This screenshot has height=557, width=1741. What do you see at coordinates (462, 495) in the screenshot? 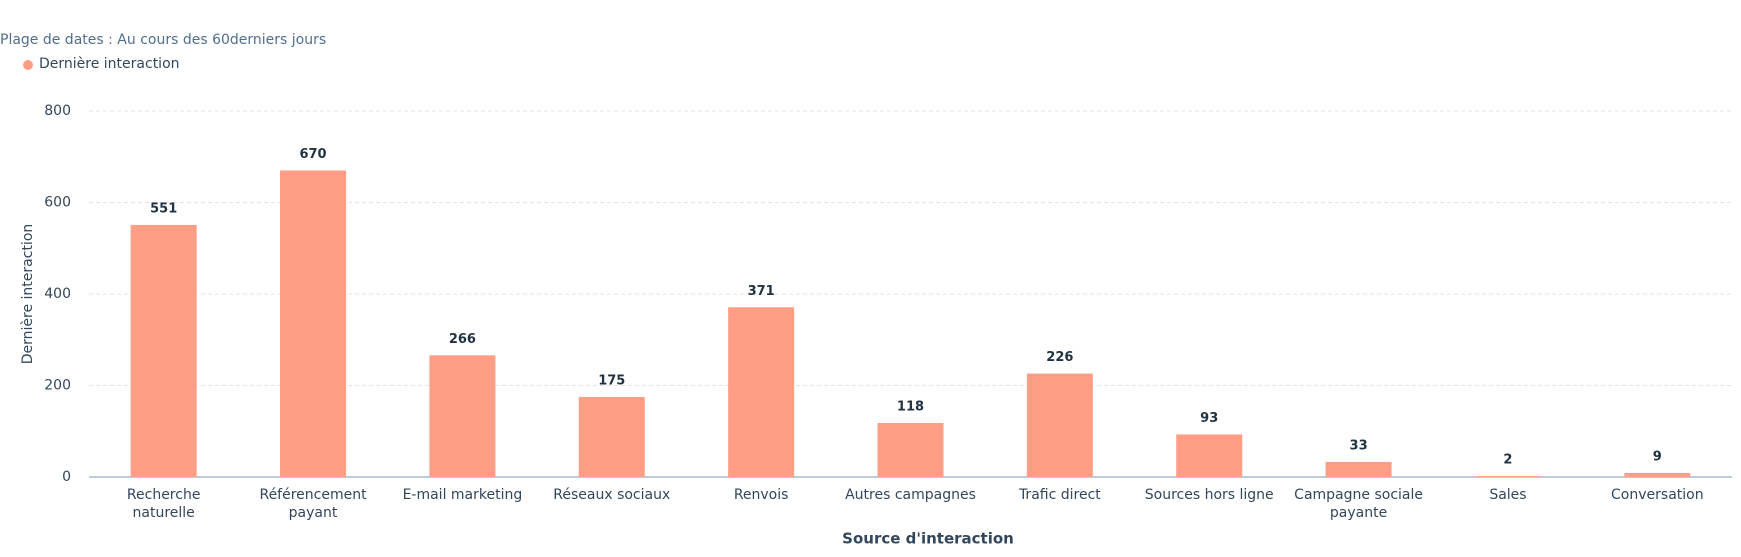
I see `x-tick-label: E-mail marketing` at bounding box center [462, 495].